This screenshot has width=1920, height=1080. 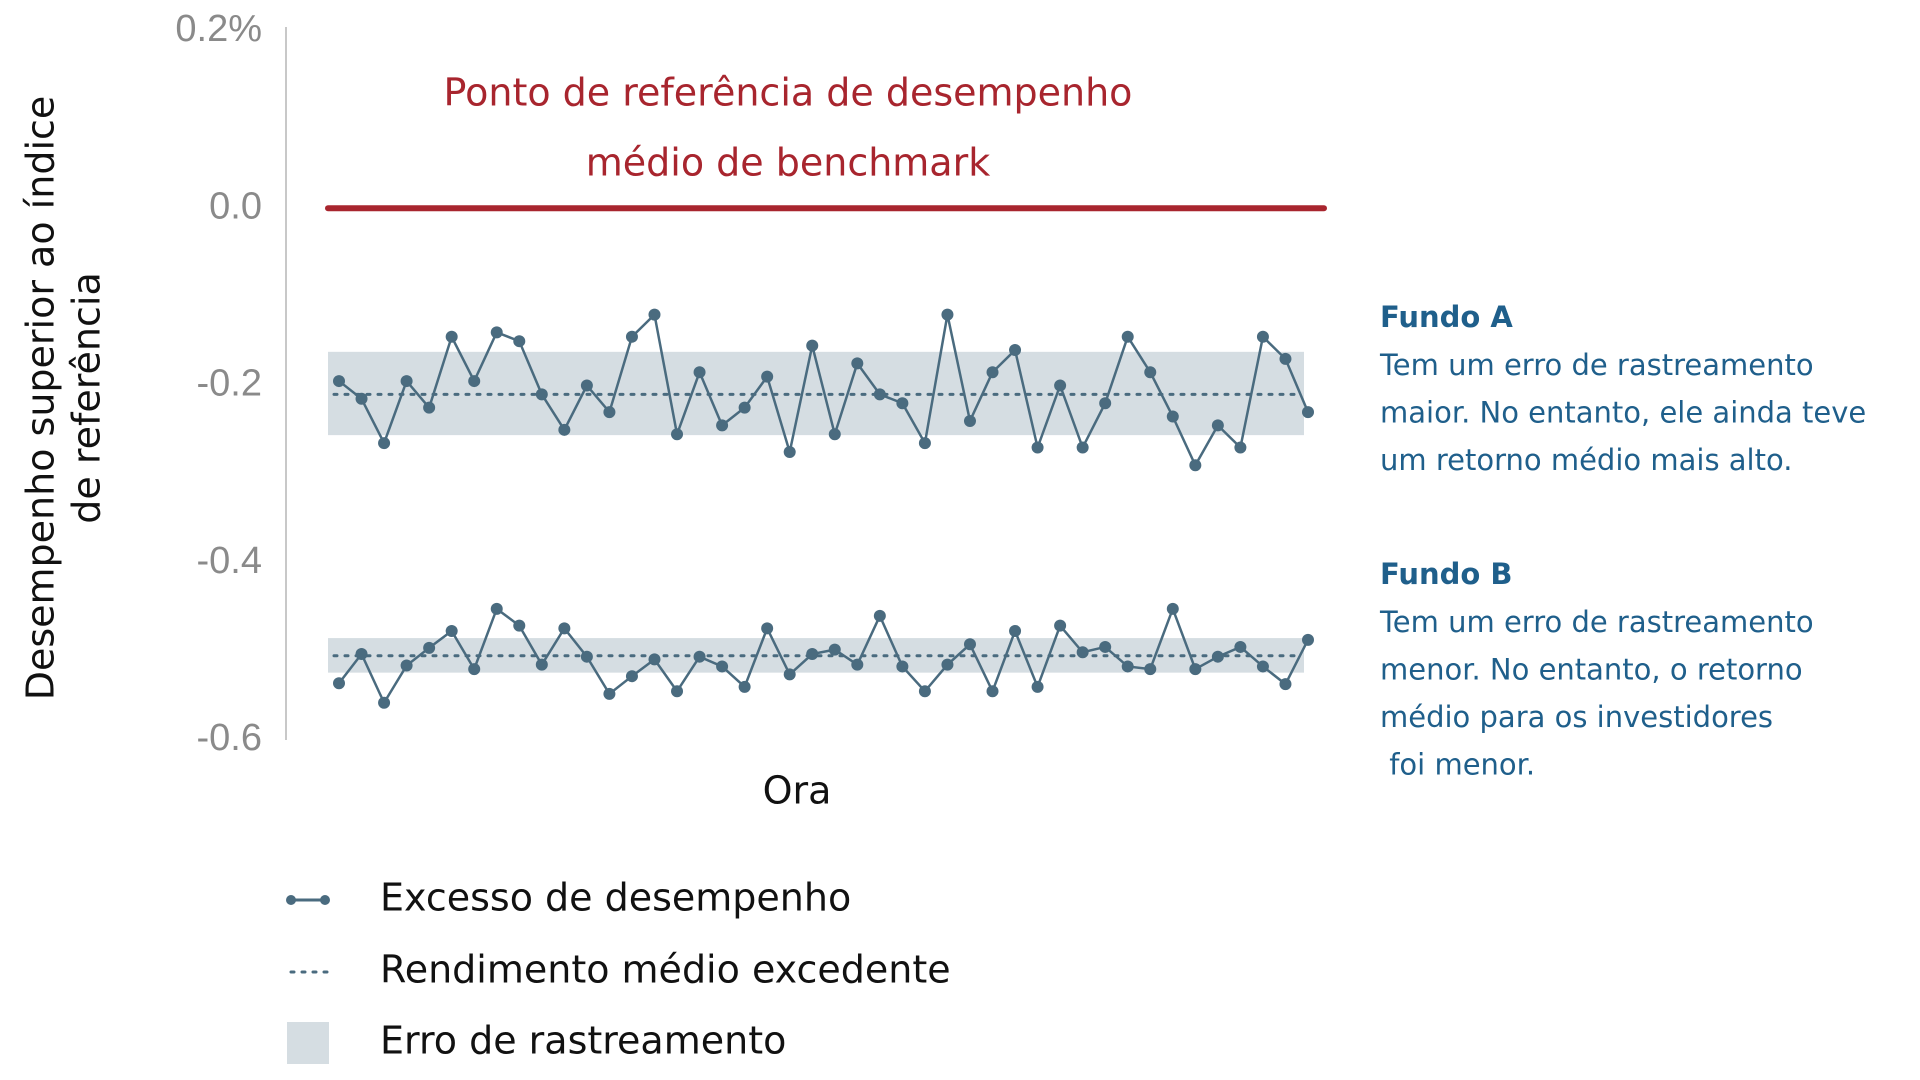 What do you see at coordinates (41, 398) in the screenshot?
I see `y-axis-label-line: Desempenho superior ao índice` at bounding box center [41, 398].